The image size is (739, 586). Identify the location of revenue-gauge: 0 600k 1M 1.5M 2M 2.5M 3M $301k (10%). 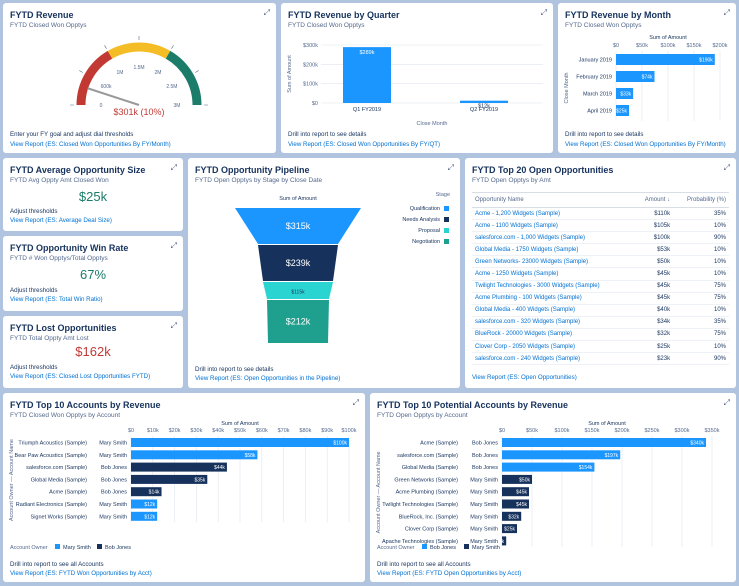
(139, 83).